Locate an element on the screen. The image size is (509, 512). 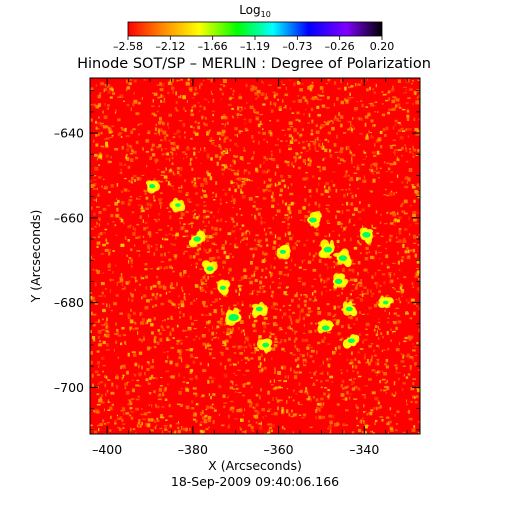
timestamp: 18-Sep-2009 09:40:06.166 is located at coordinates (255, 481).